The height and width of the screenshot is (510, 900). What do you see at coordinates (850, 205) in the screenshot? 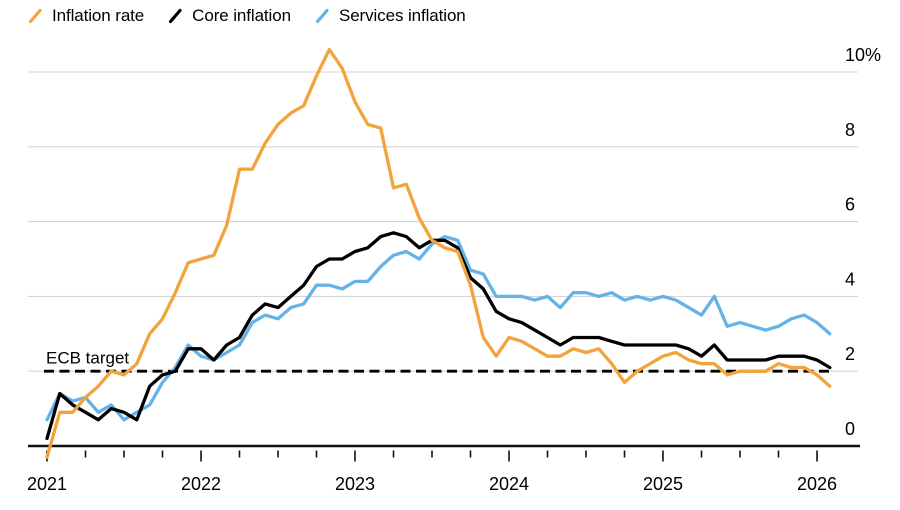
I see `y-tick-label-6: 6` at bounding box center [850, 205].